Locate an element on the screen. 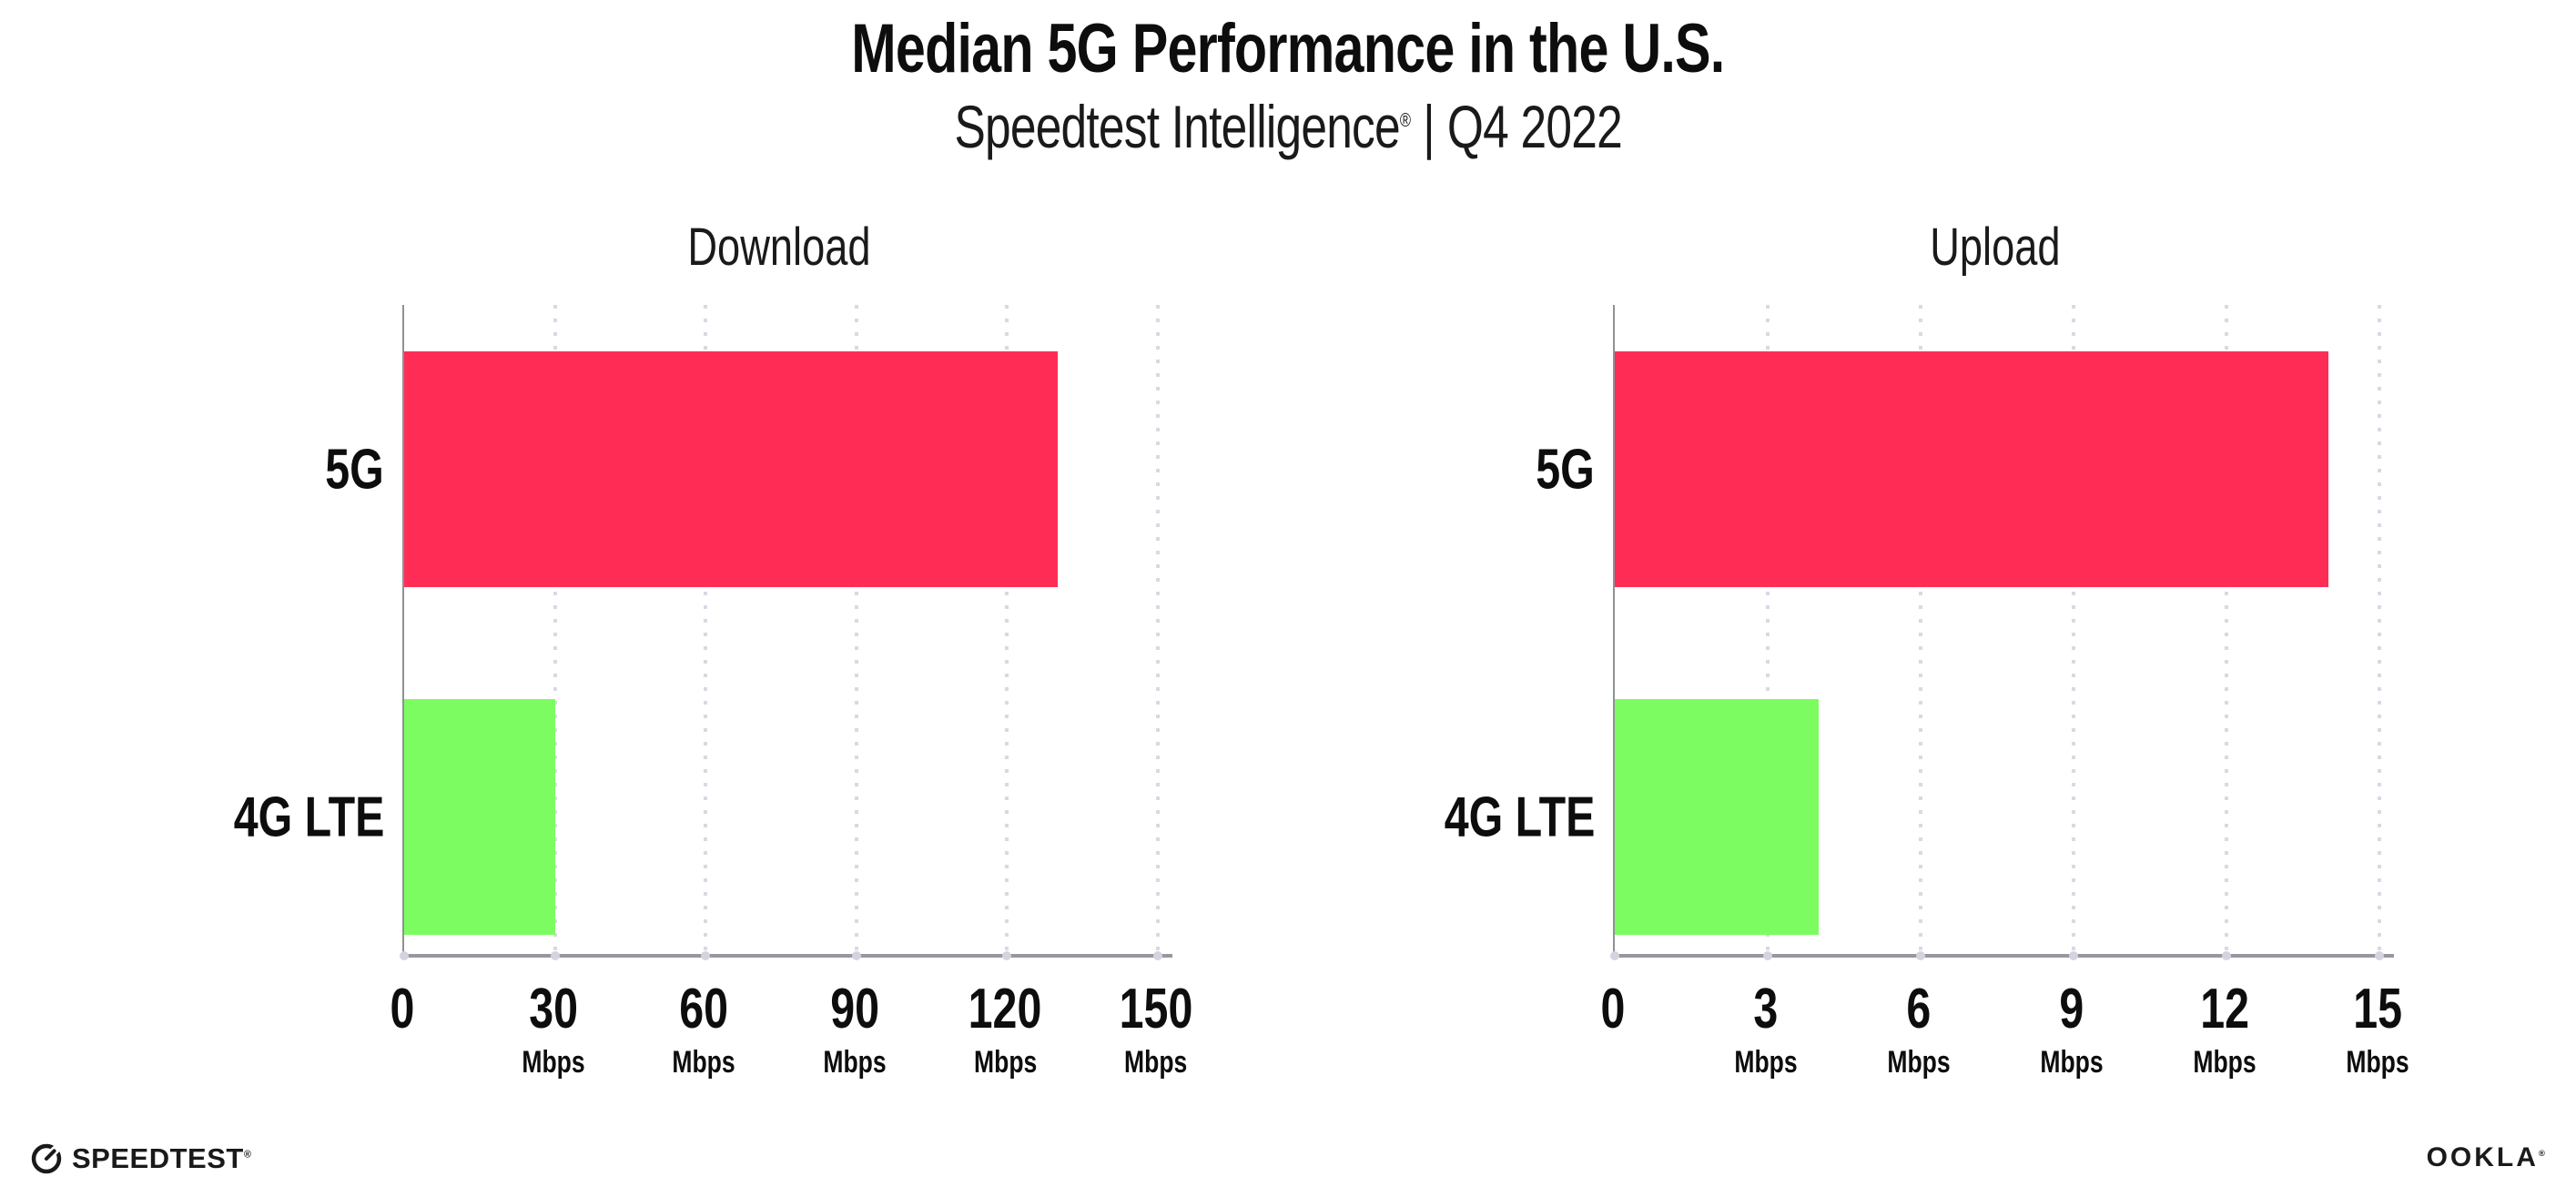  x-tick-12: 12 Mbps is located at coordinates (2225, 1029).